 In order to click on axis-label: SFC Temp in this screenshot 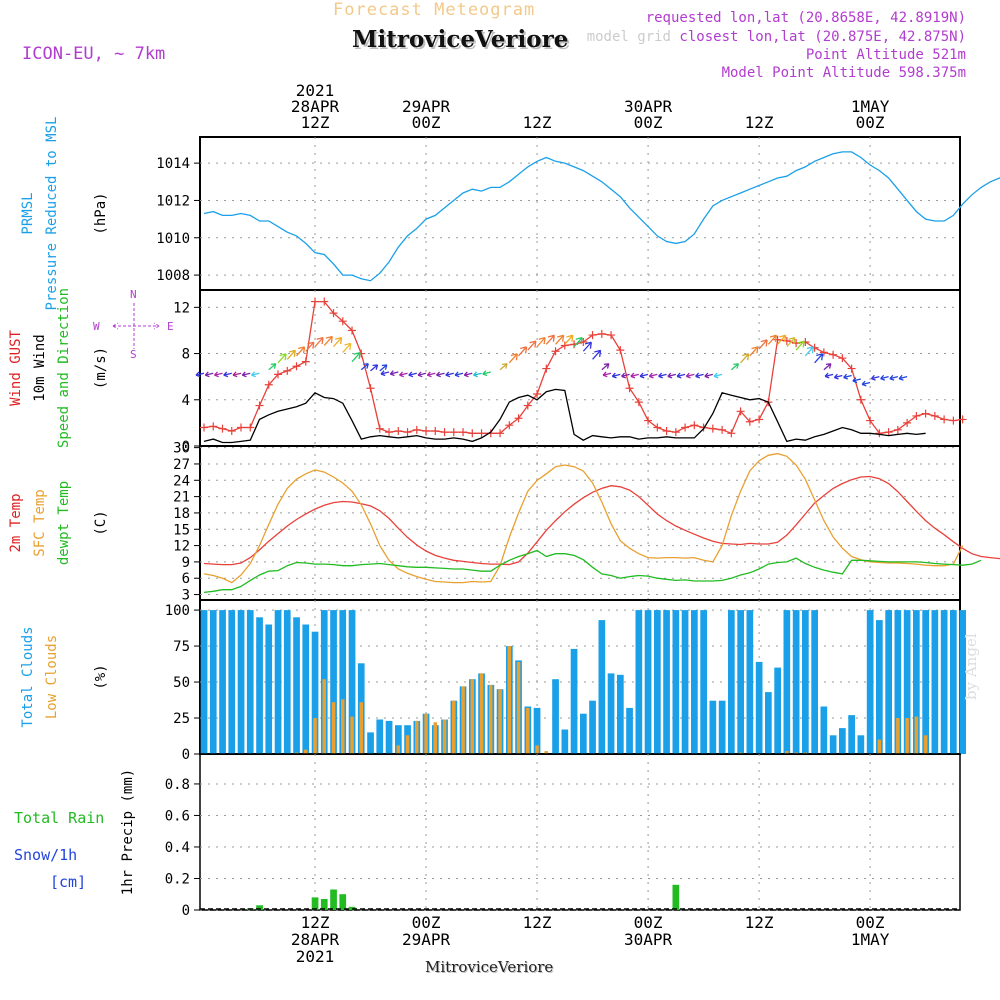, I will do `click(40, 522)`.